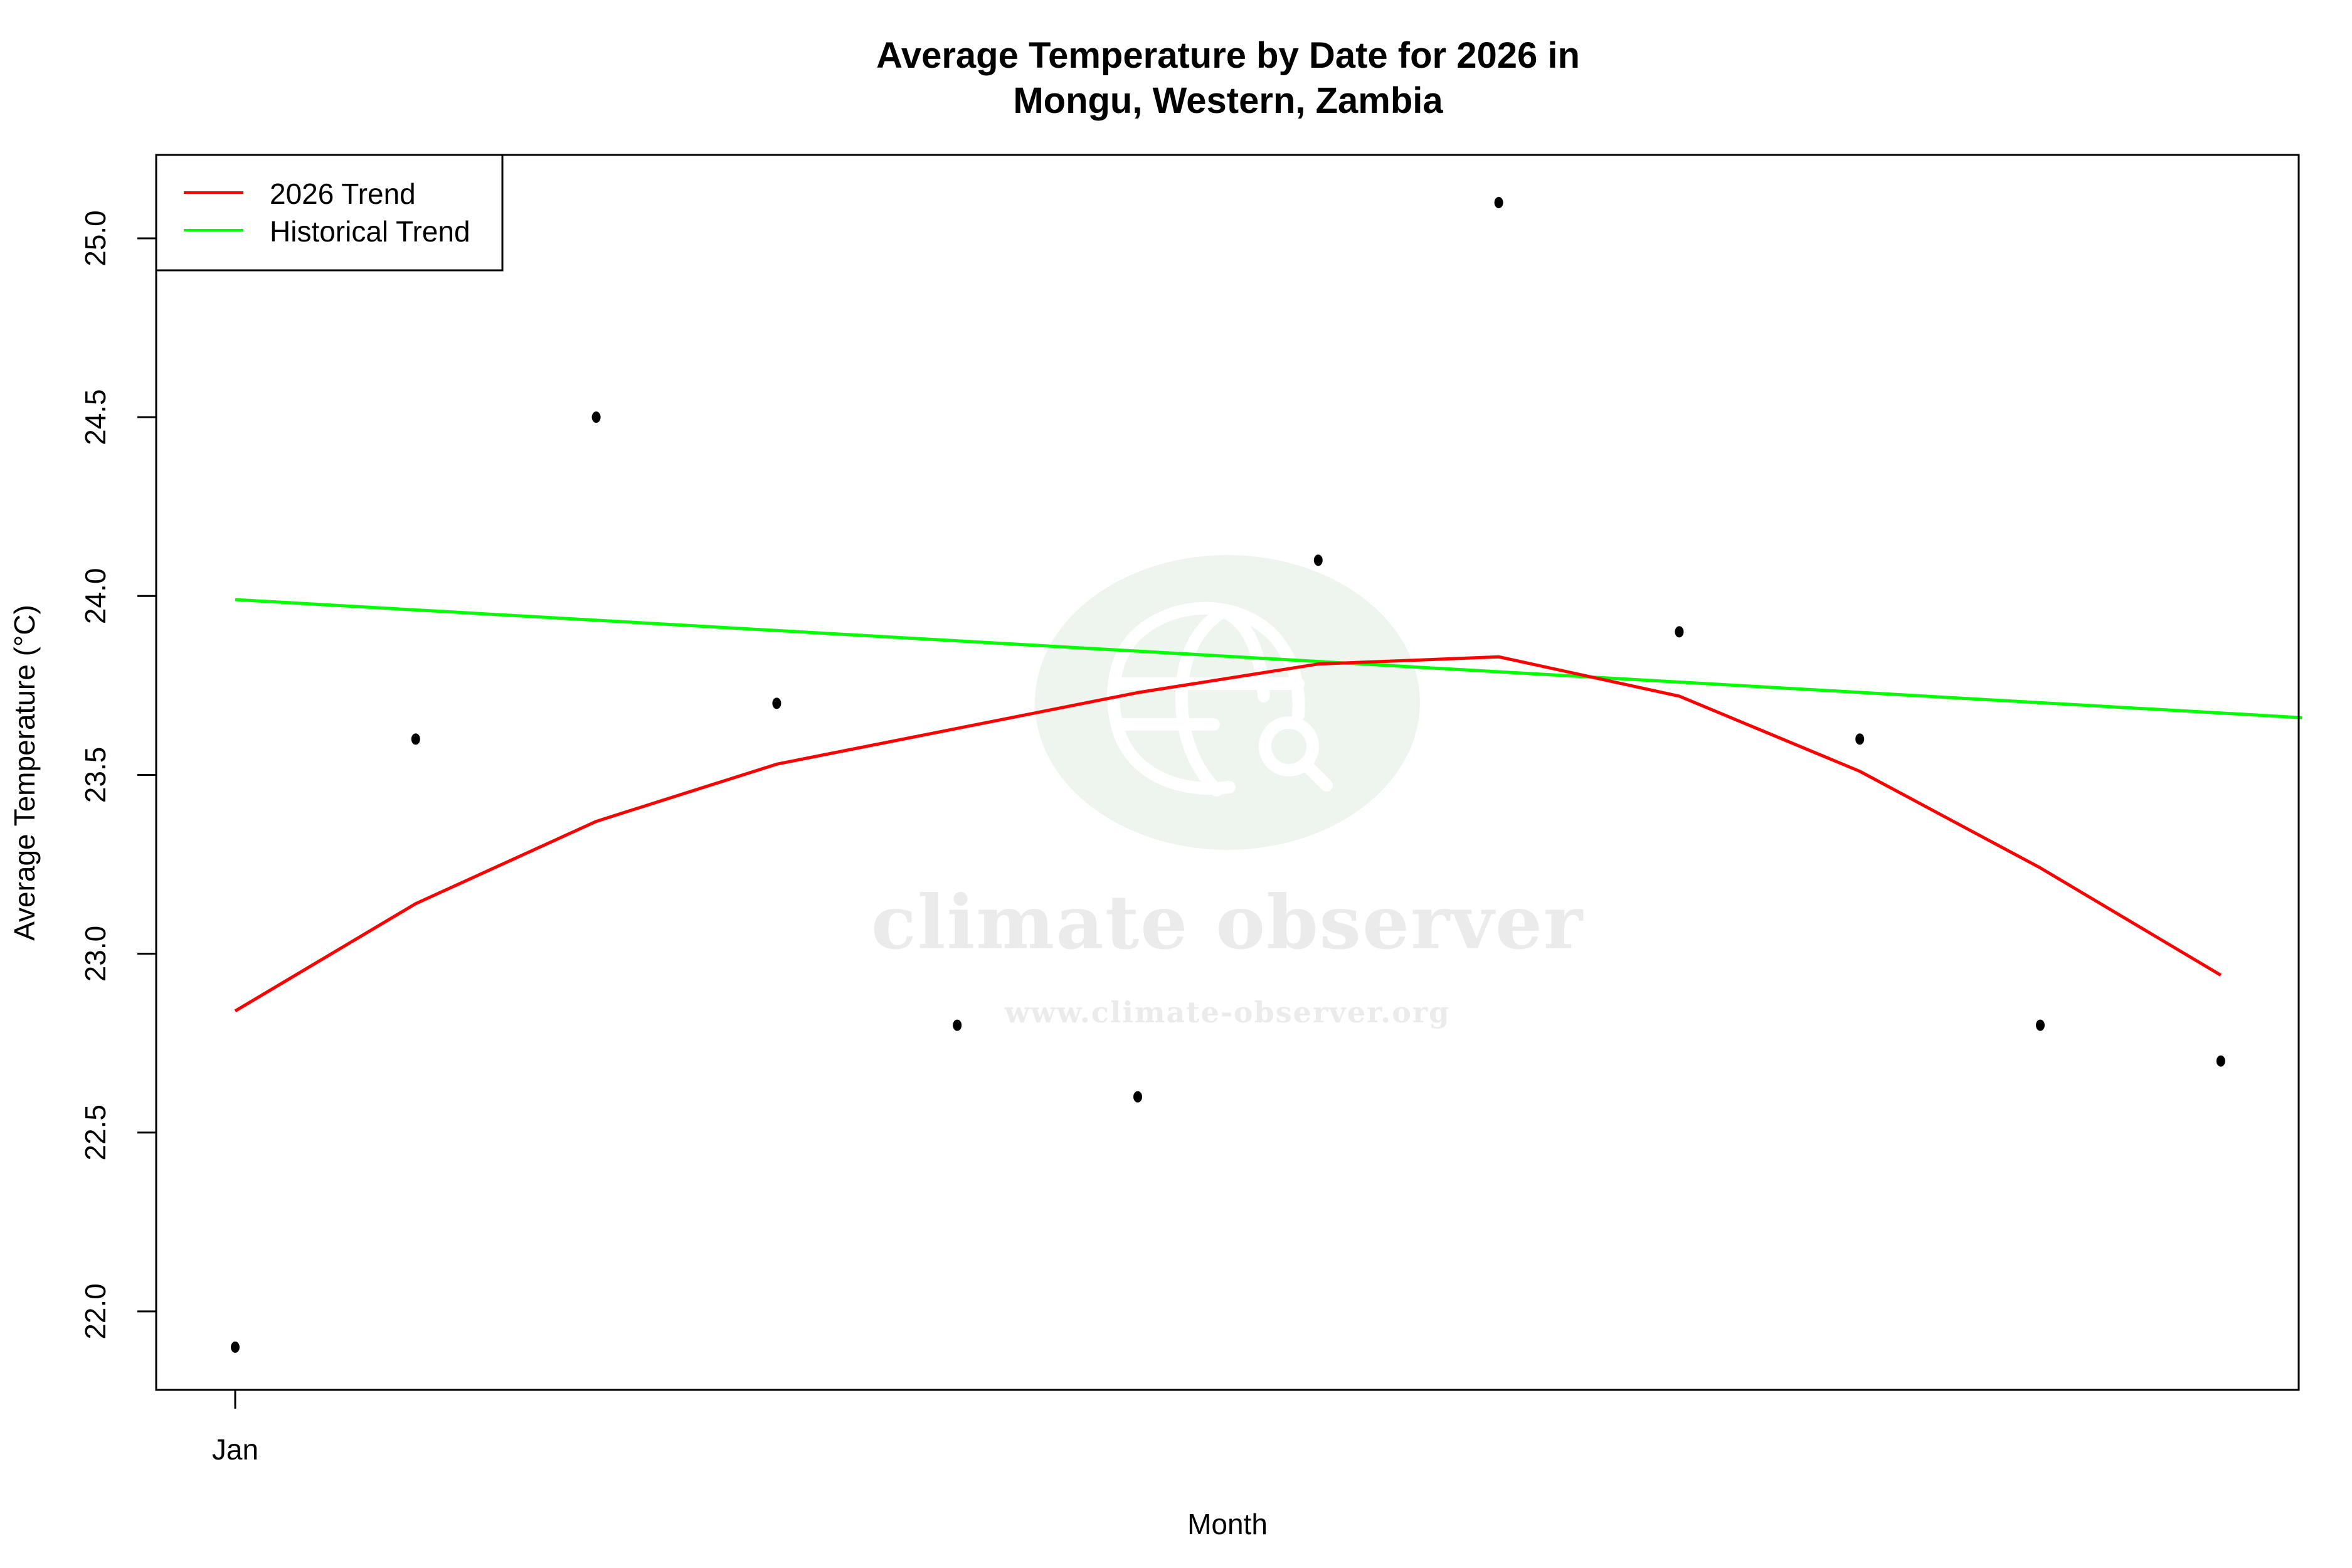  Describe the element at coordinates (95, 954) in the screenshot. I see `y-tick-label: 23.0` at that location.